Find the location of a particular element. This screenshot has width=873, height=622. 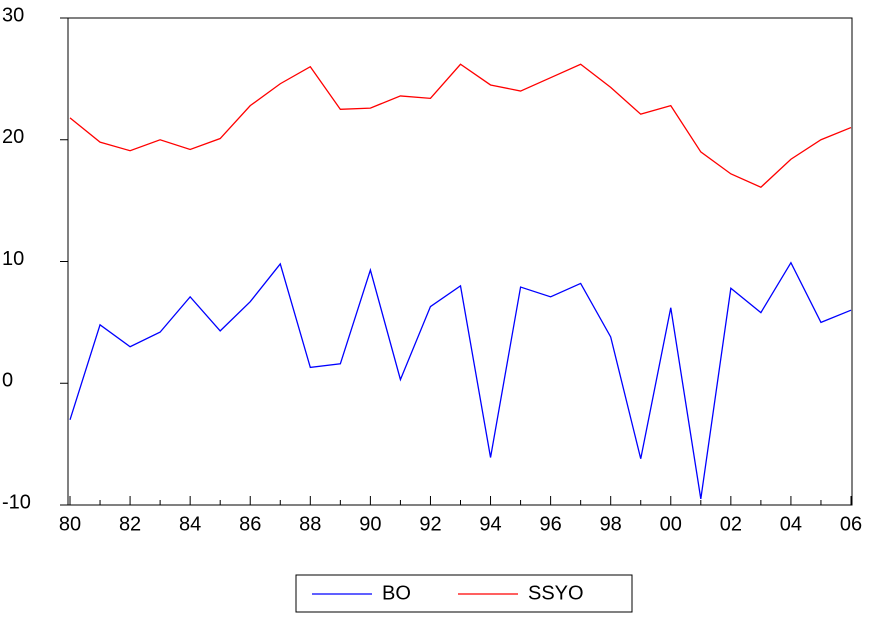

x-tick-label: 80 is located at coordinates (70, 524).